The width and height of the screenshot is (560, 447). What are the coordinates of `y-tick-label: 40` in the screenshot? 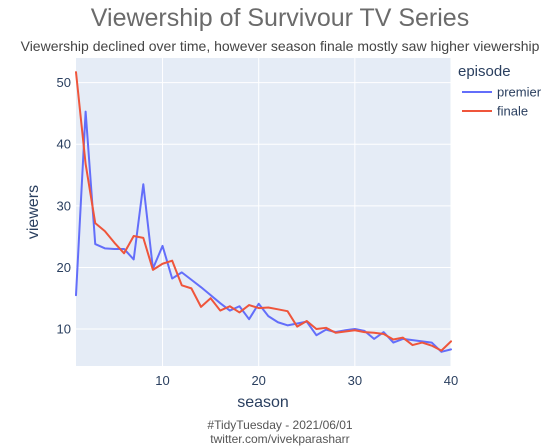 It's located at (64, 144).